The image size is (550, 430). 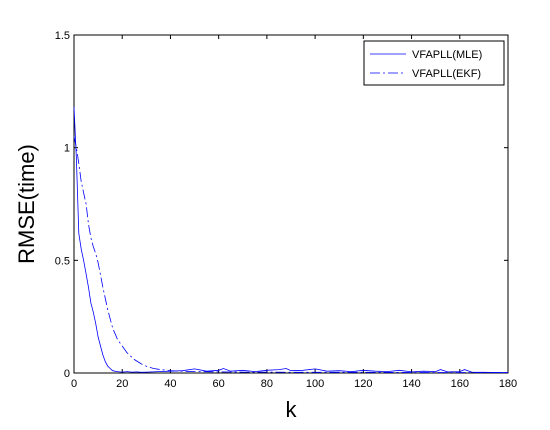 I want to click on x-tick-label: 100, so click(x=315, y=384).